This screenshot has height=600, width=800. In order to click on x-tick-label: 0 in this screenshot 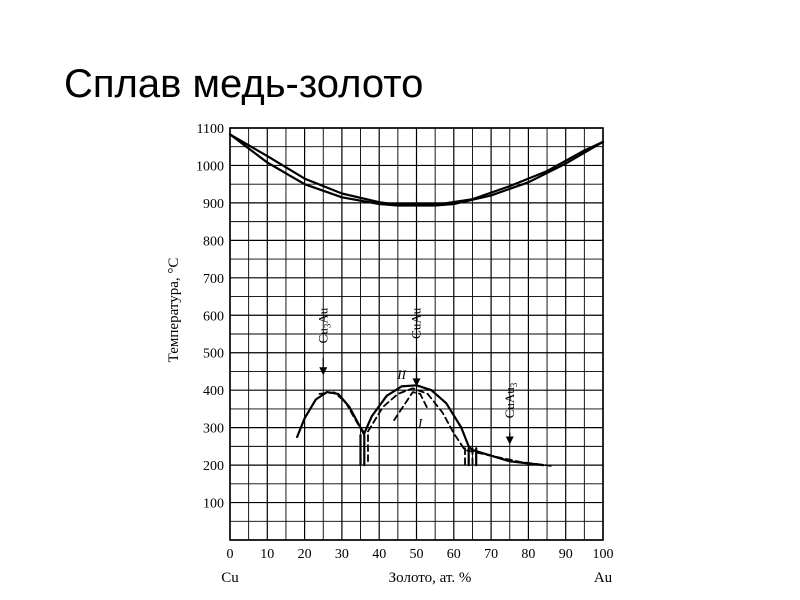, I will do `click(230, 554)`.